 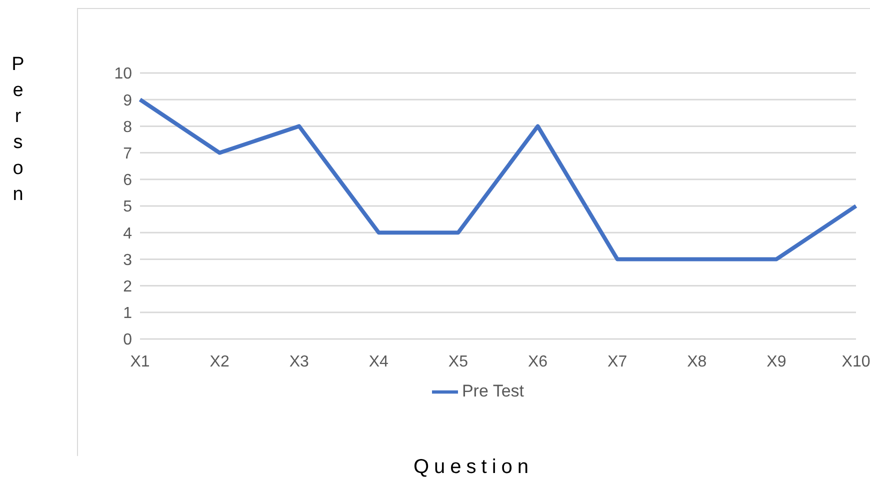 I want to click on x-tick-label: X10, so click(x=856, y=361).